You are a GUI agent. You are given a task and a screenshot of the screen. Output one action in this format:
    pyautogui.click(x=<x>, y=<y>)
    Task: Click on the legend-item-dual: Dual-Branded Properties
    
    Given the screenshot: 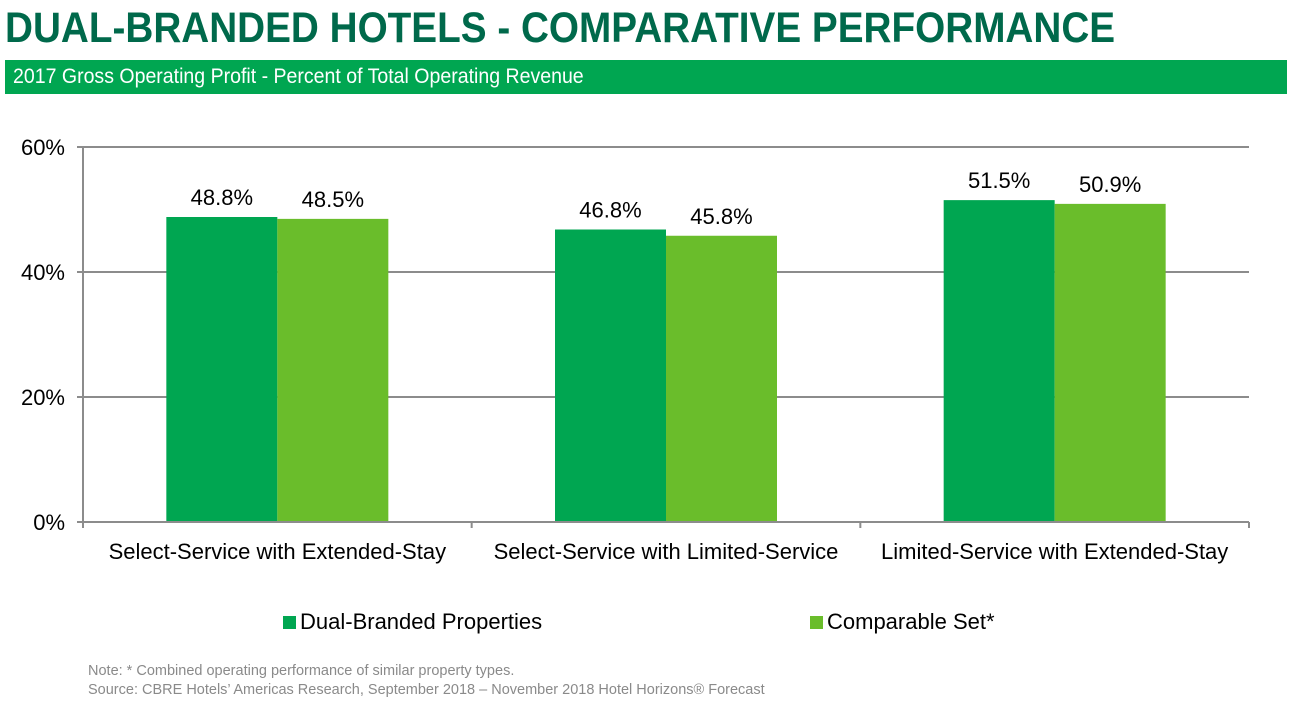 What is the action you would take?
    pyautogui.click(x=412, y=622)
    